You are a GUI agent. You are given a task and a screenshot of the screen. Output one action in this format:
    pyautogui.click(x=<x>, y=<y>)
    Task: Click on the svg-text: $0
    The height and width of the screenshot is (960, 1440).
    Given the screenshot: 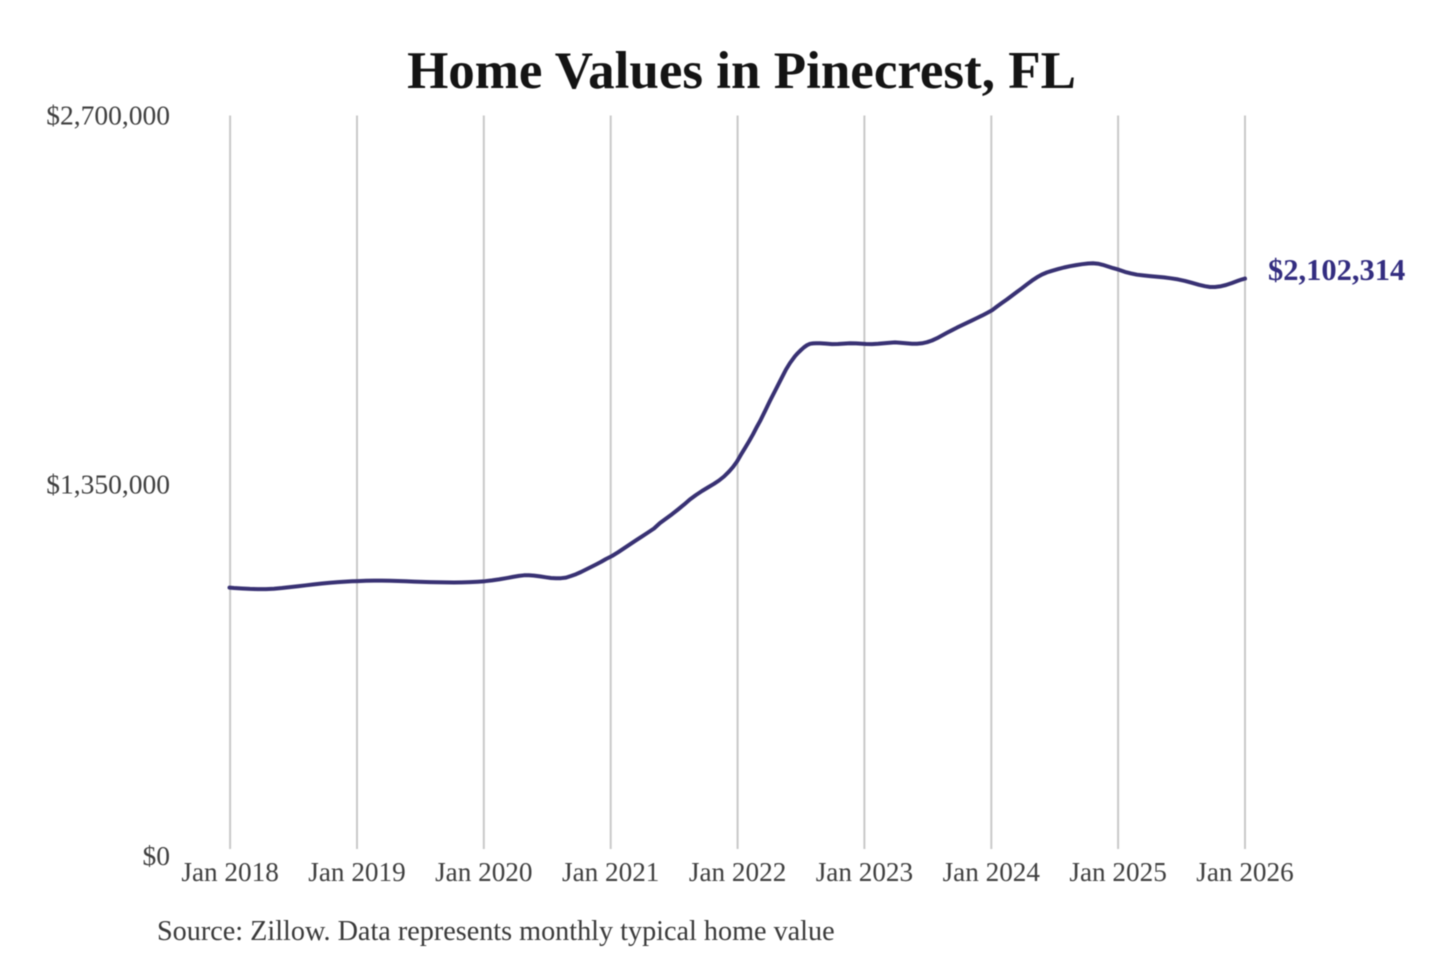 What is the action you would take?
    pyautogui.click(x=157, y=855)
    